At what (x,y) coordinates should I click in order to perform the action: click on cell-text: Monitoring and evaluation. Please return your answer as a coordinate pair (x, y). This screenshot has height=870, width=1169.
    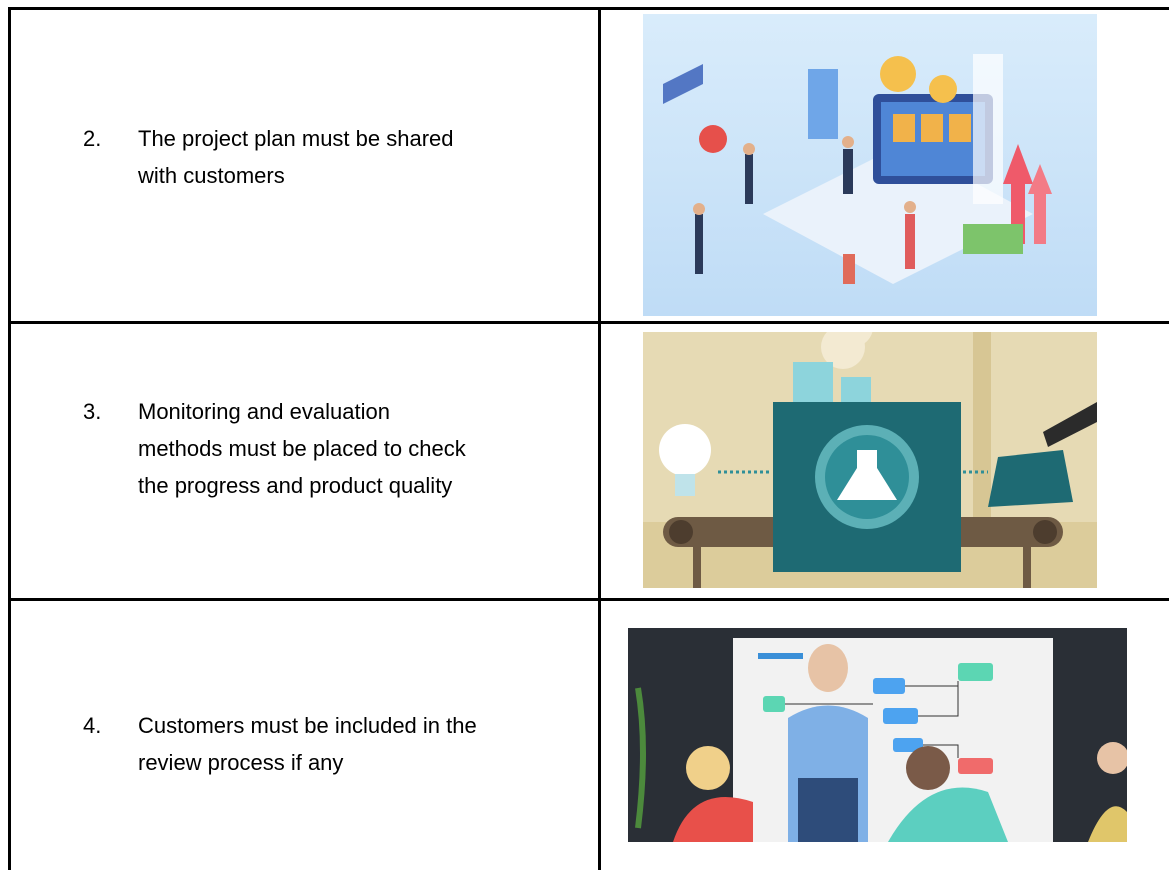
    Looking at the image, I should click on (264, 411).